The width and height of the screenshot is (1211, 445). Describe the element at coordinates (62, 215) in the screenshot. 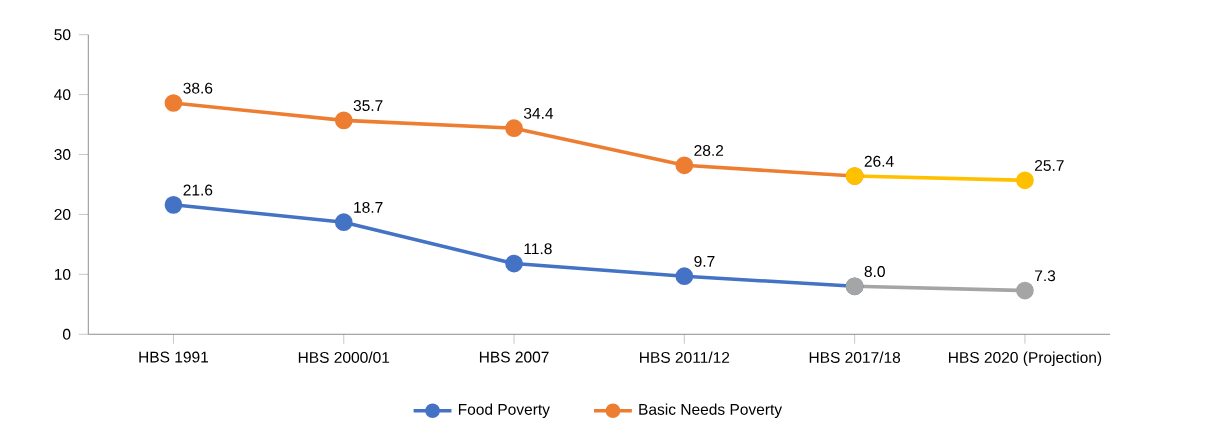

I see `y-tick-label: 20` at that location.